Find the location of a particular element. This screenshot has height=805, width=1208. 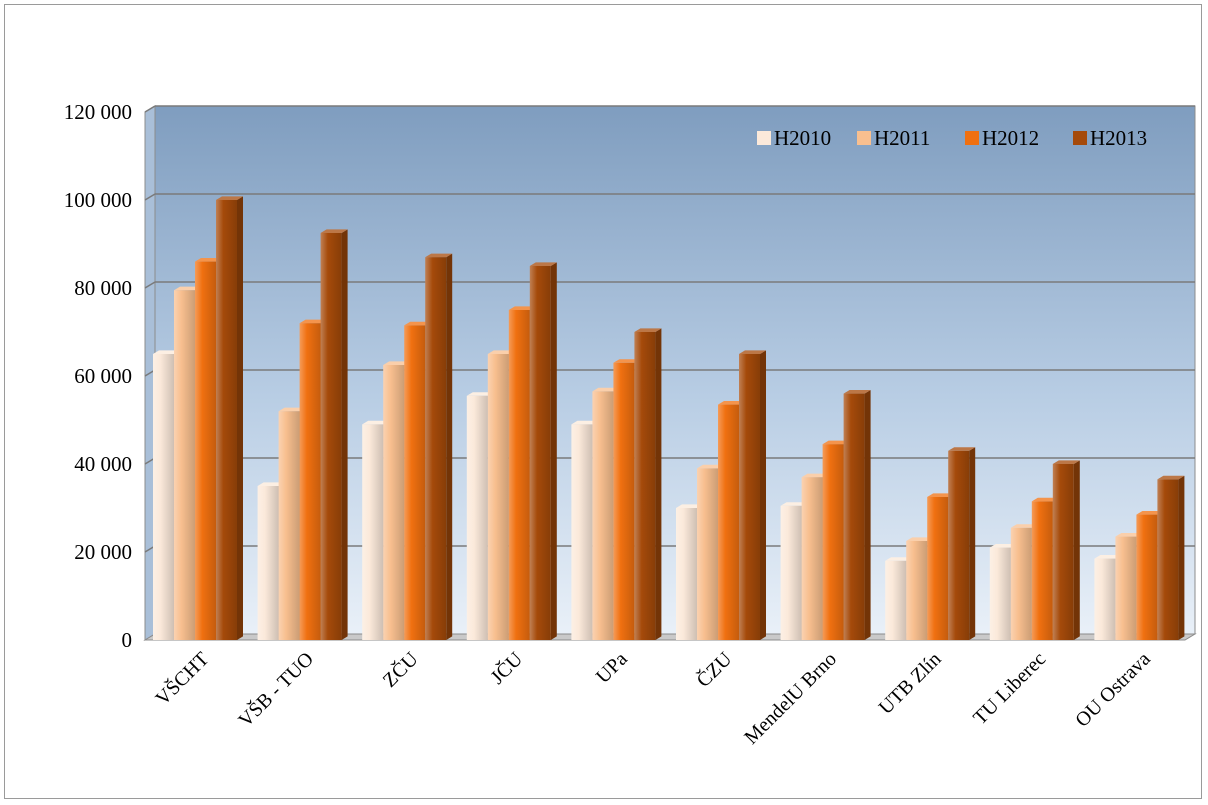

y-tick-label: 60 000 is located at coordinates (103, 376).